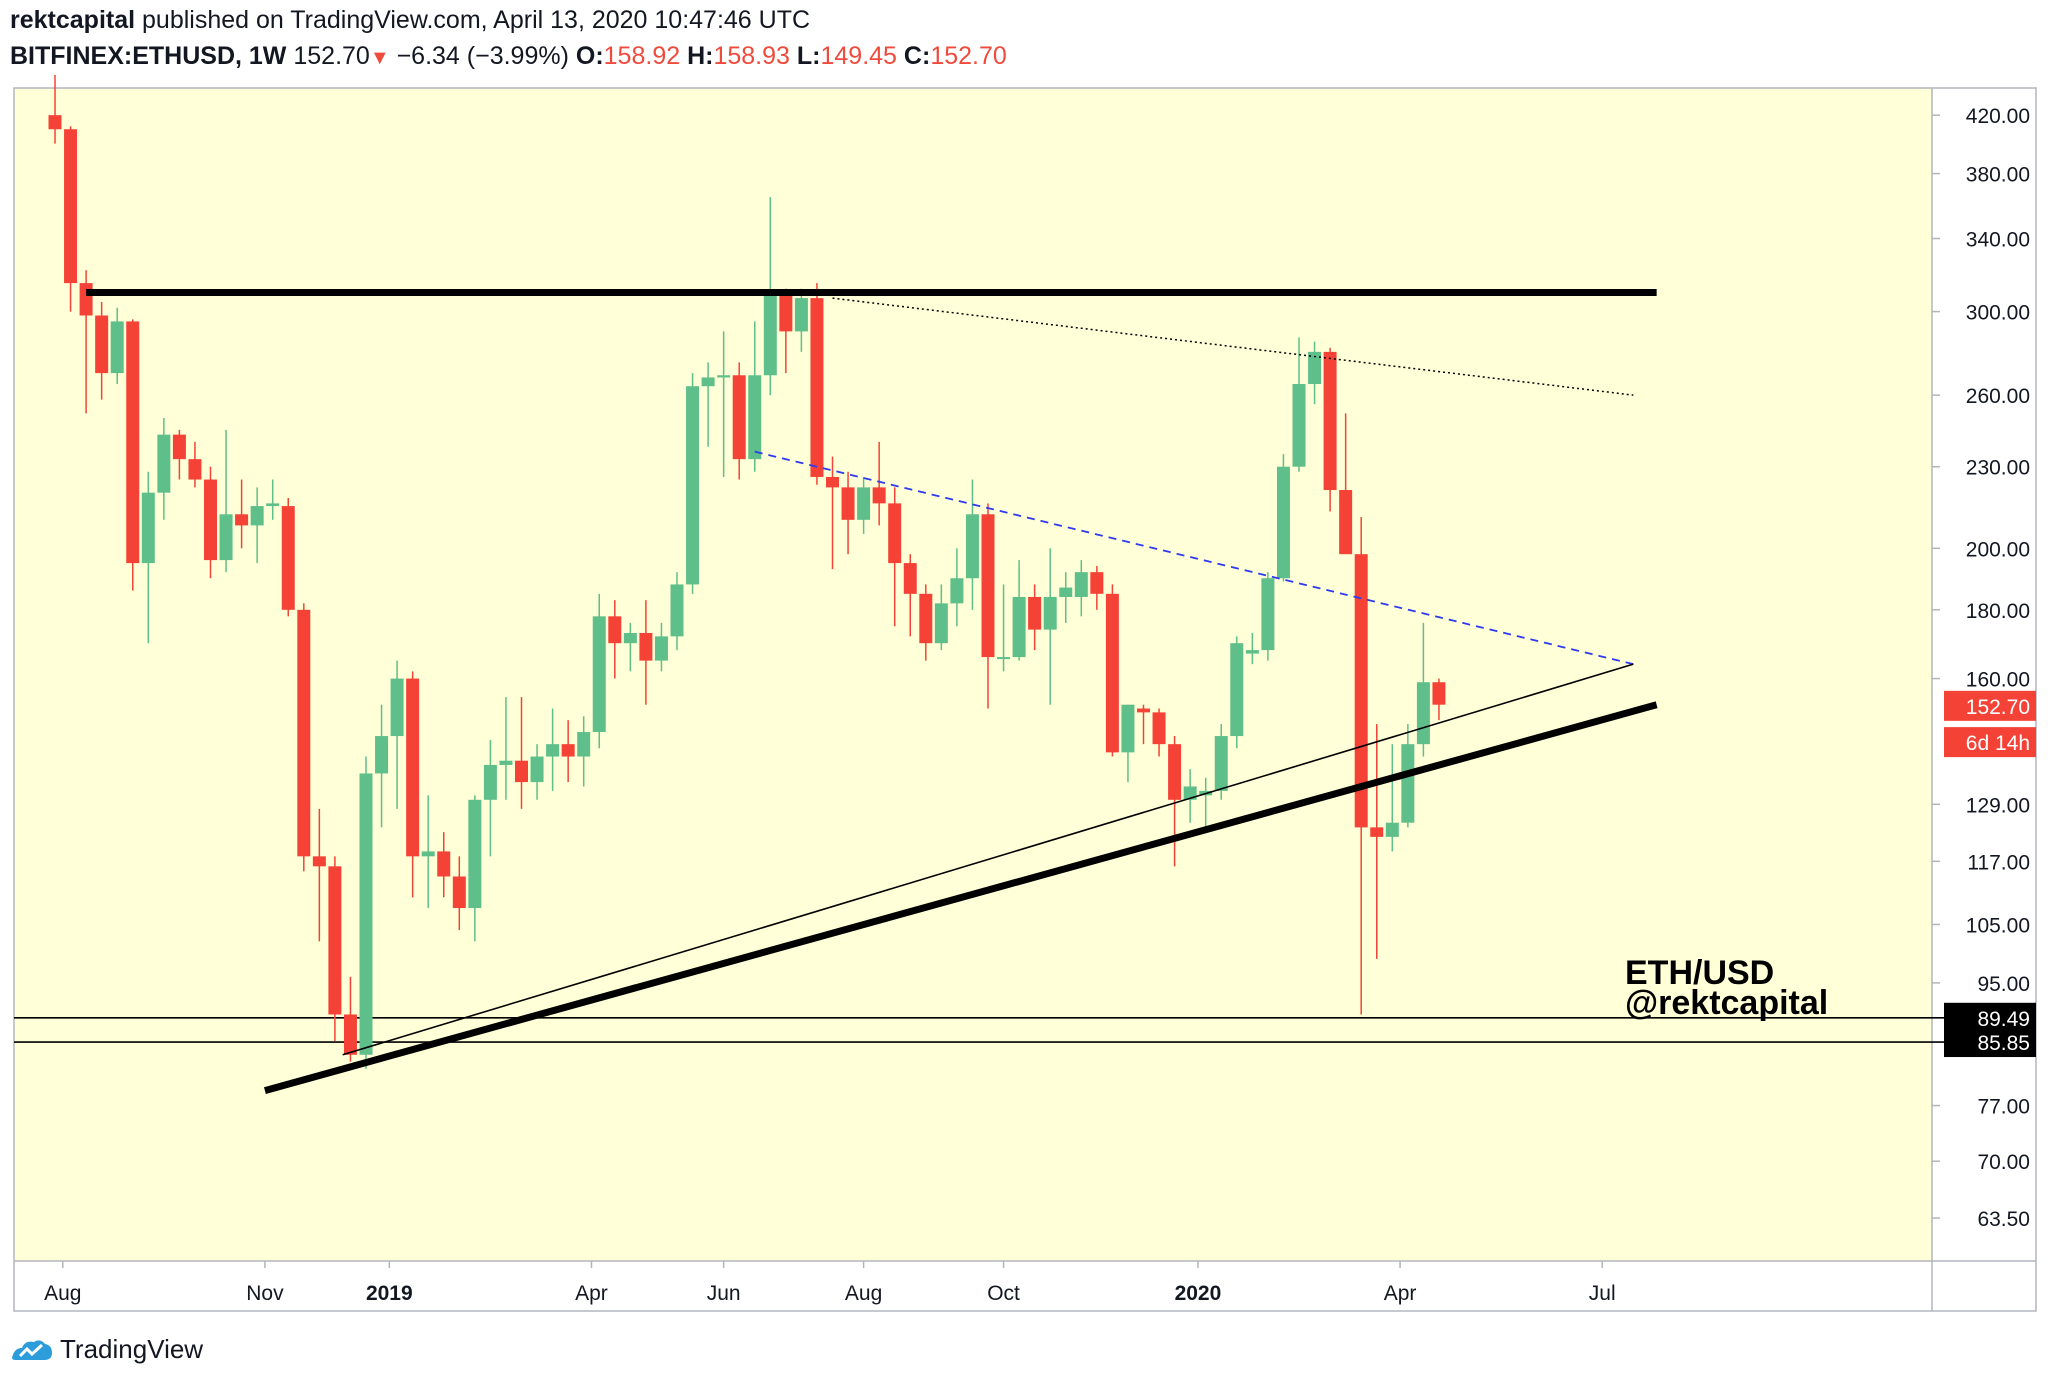 This screenshot has height=1389, width=2048. What do you see at coordinates (148, 56) in the screenshot?
I see `symbol-label: BITFINEX:ETHUSD, 1W` at bounding box center [148, 56].